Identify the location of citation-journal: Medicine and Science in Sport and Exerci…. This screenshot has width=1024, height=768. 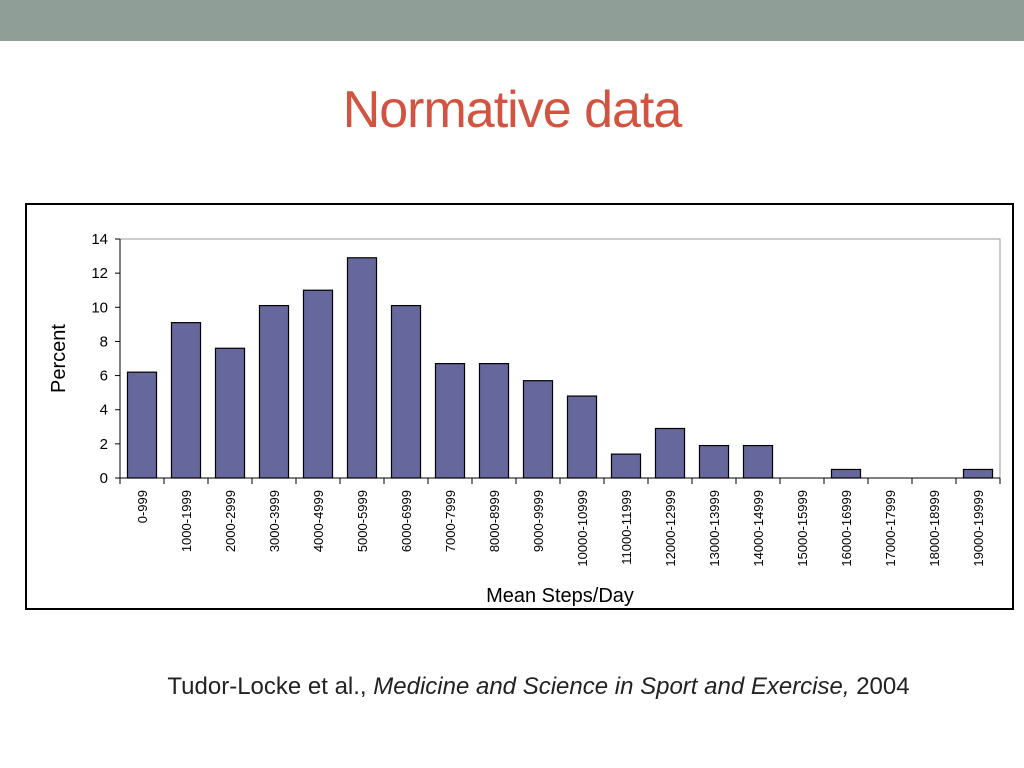
(611, 686).